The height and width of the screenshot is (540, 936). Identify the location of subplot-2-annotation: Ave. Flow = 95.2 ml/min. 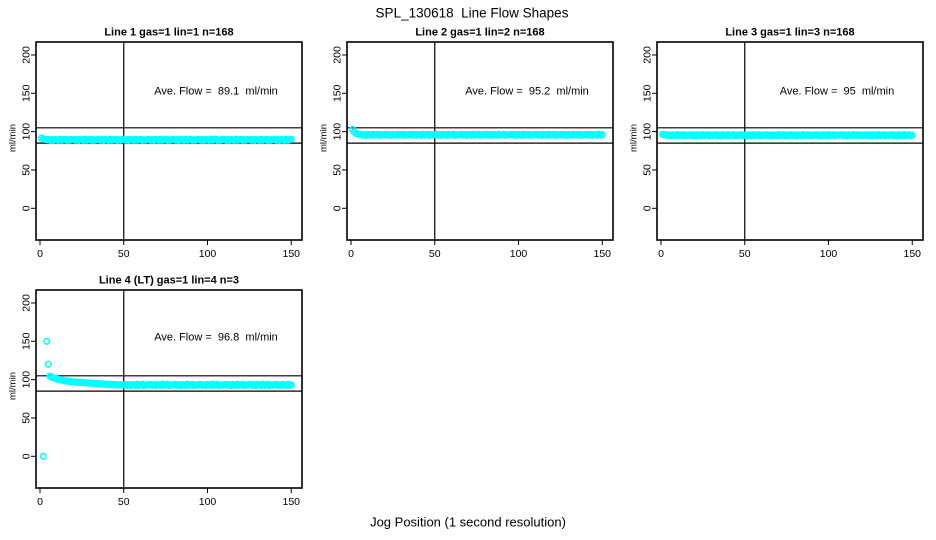
(527, 91).